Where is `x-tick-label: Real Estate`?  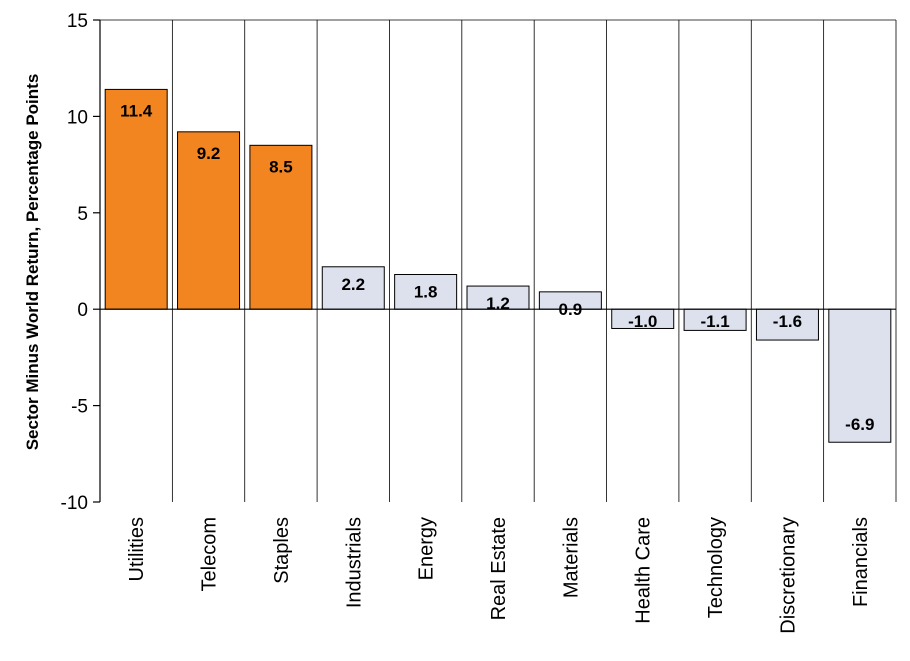 x-tick-label: Real Estate is located at coordinates (499, 568).